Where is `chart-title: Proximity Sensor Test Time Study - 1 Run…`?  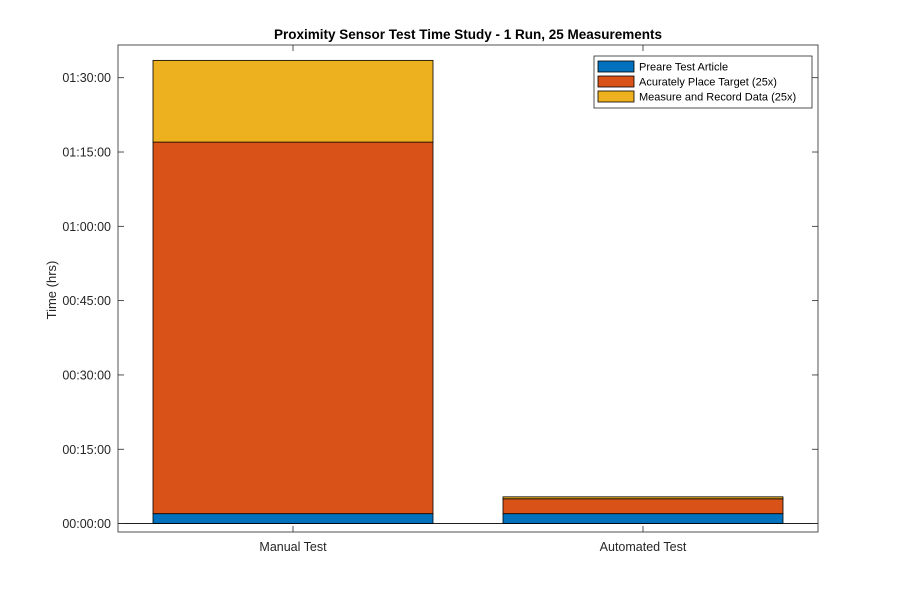
chart-title: Proximity Sensor Test Time Study - 1 Run… is located at coordinates (468, 34).